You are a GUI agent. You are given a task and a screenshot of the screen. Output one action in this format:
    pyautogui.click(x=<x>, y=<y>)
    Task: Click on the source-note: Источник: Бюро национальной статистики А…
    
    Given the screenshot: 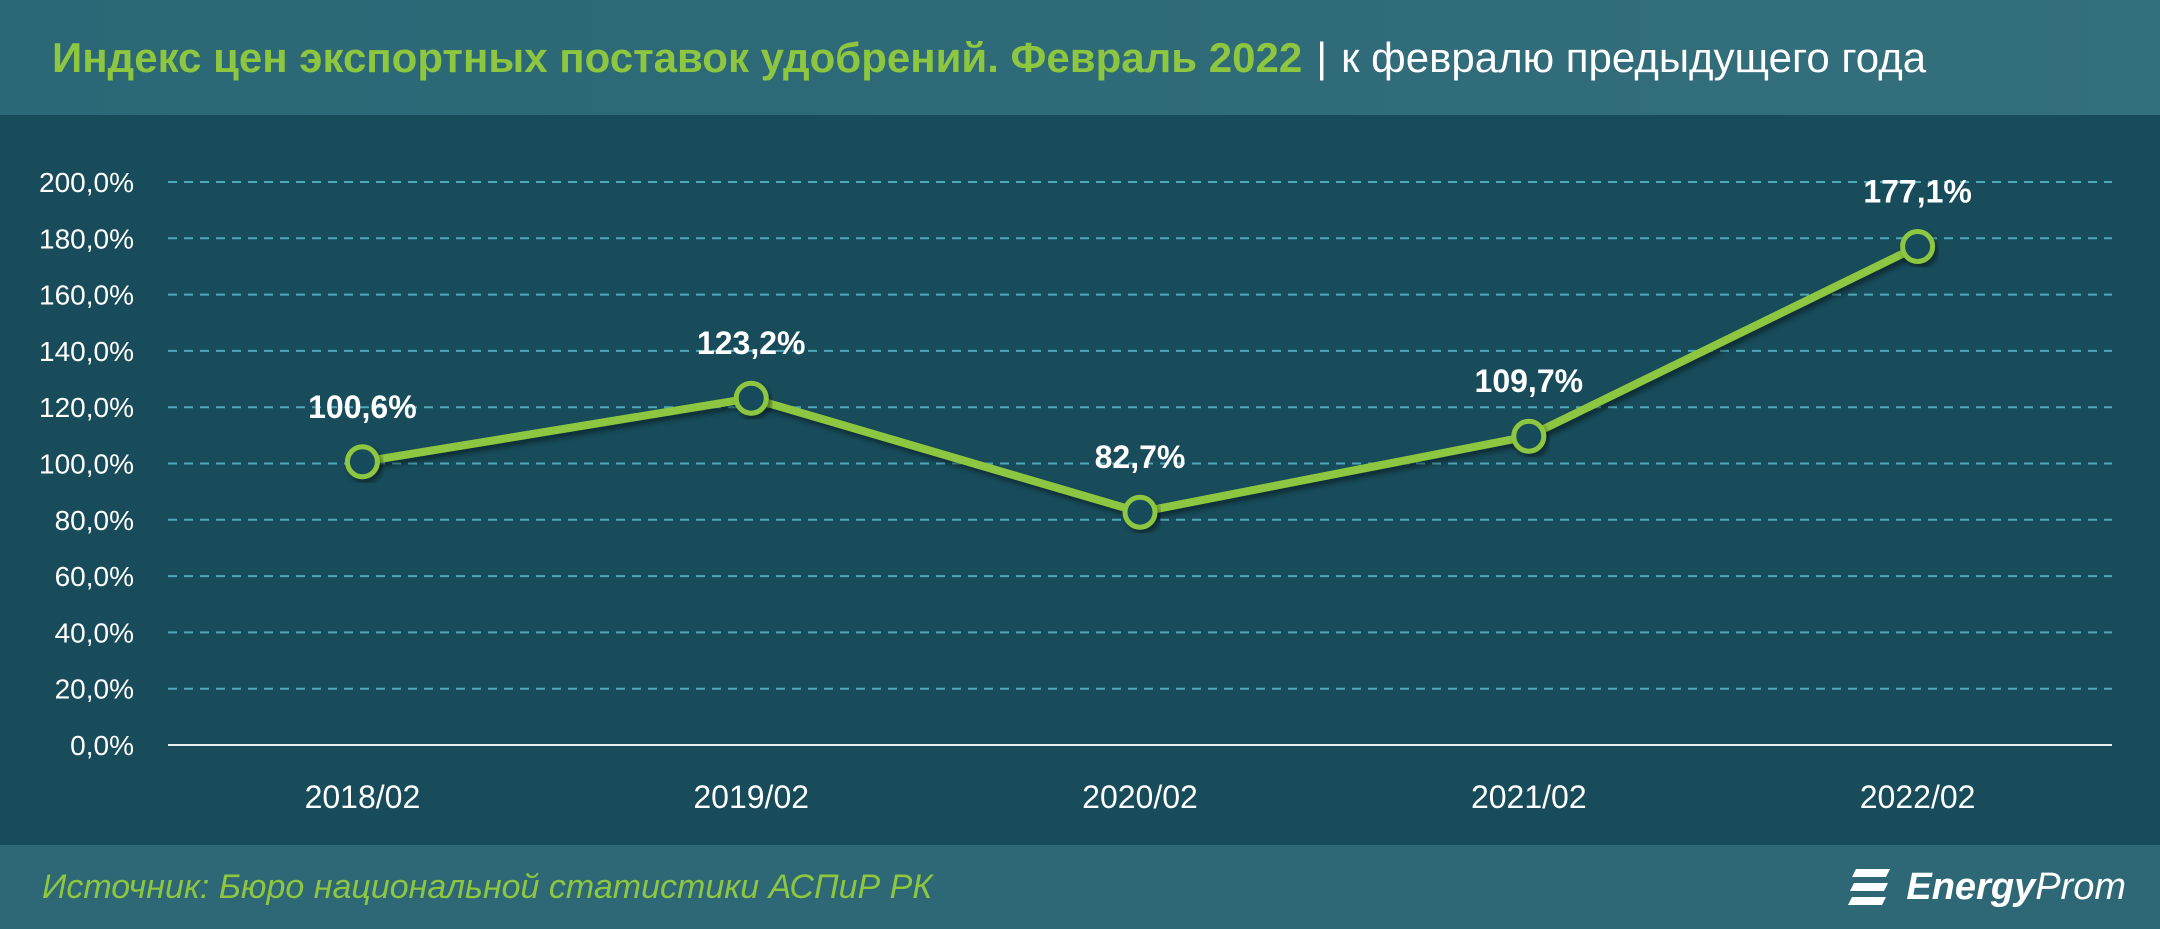 What is the action you would take?
    pyautogui.click(x=487, y=887)
    